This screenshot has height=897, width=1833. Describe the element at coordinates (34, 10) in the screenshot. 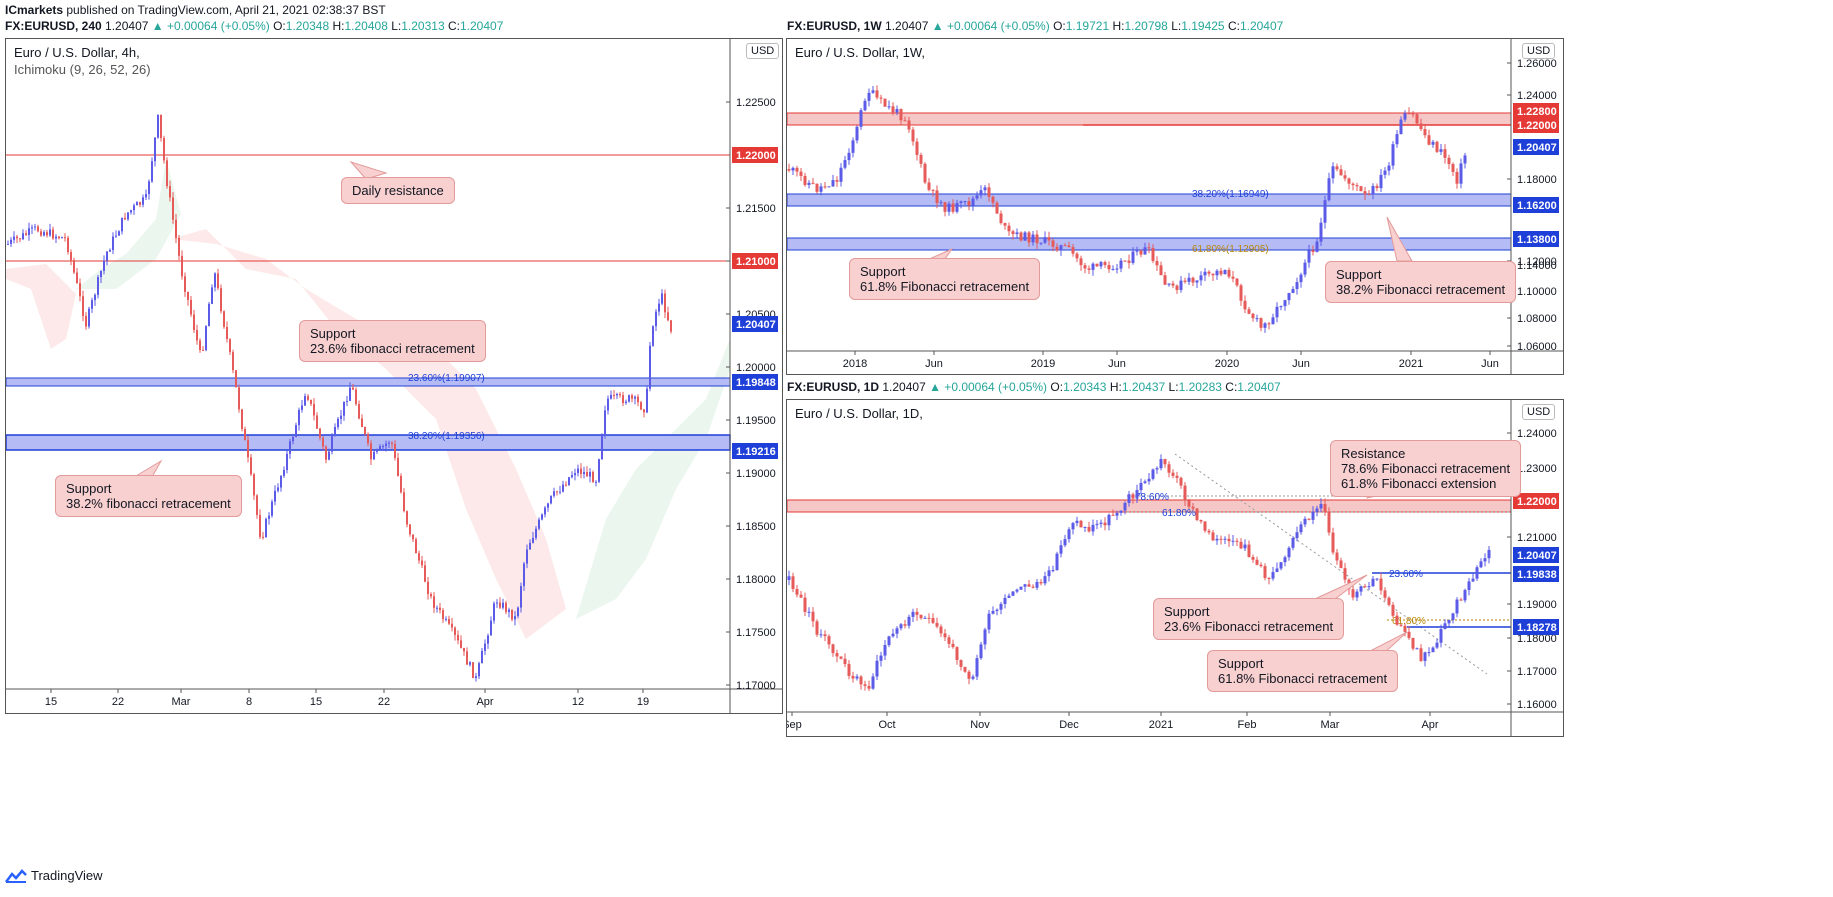

I see `author-name: ICmarkets` at that location.